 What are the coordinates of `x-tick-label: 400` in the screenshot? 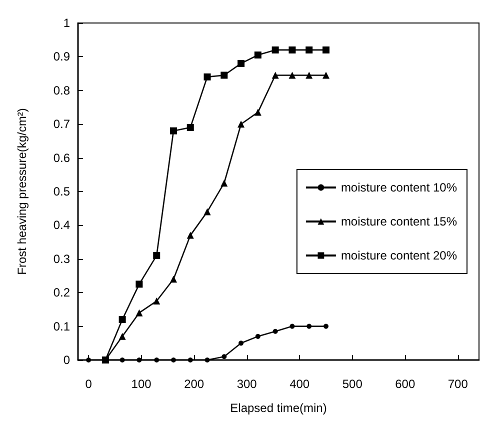 It's located at (300, 384).